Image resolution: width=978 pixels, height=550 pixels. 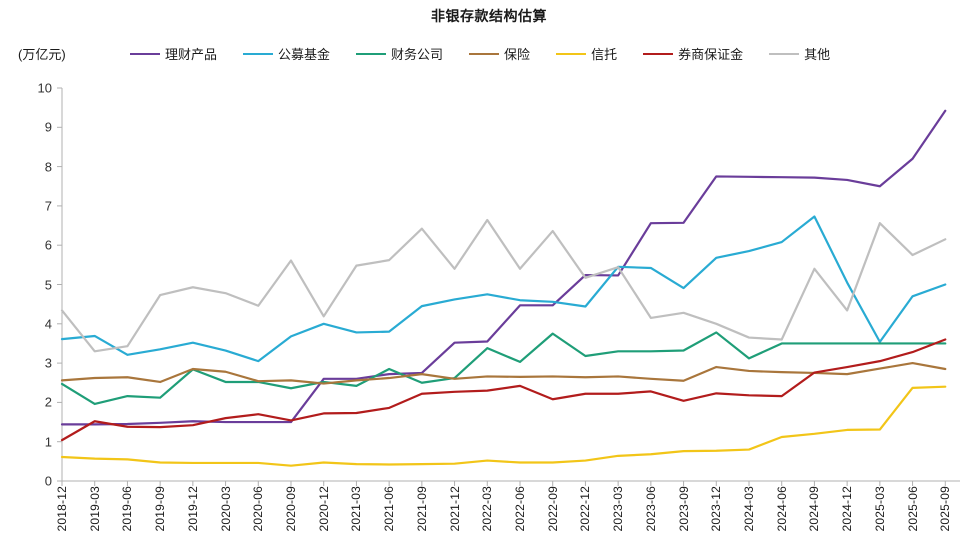 I want to click on x-axis-tick-label: 2021-03, so click(x=356, y=509).